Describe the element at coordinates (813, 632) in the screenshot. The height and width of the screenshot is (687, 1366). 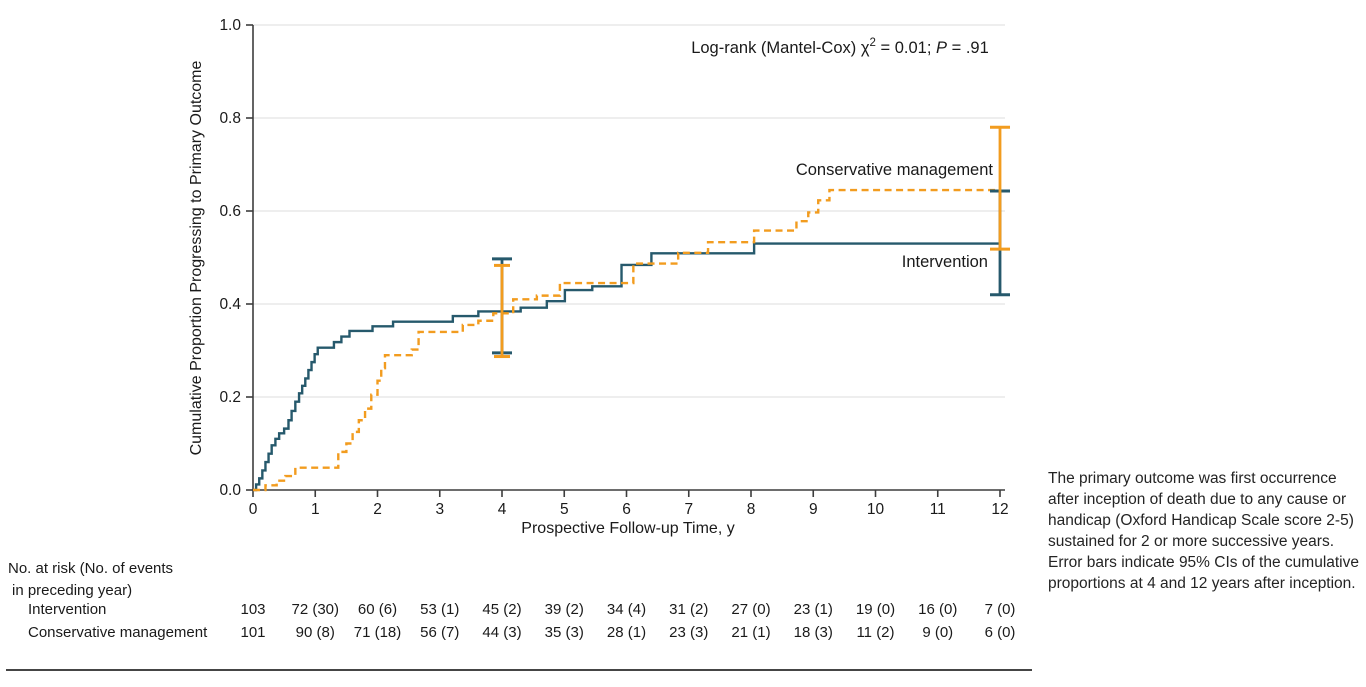
I see `risk-cell: 18 (3)` at that location.